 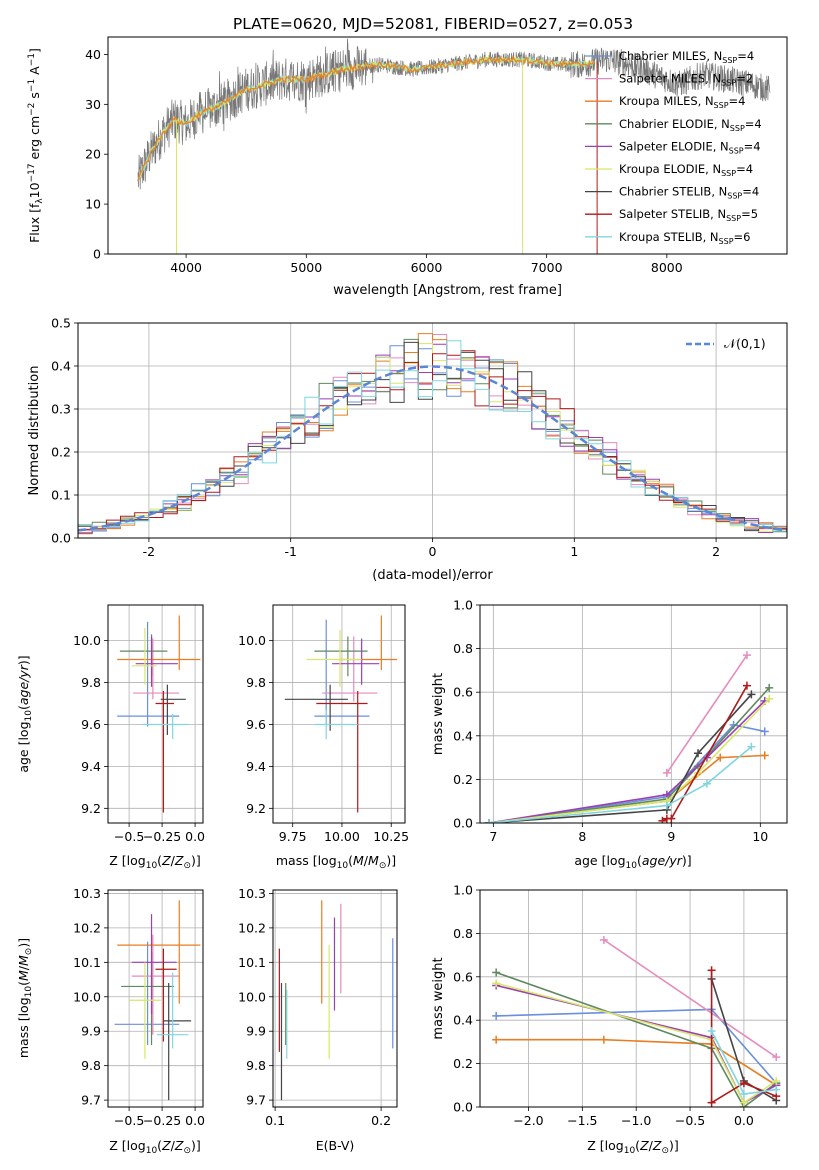 I want to click on x-tick-label: 1, so click(x=574, y=551).